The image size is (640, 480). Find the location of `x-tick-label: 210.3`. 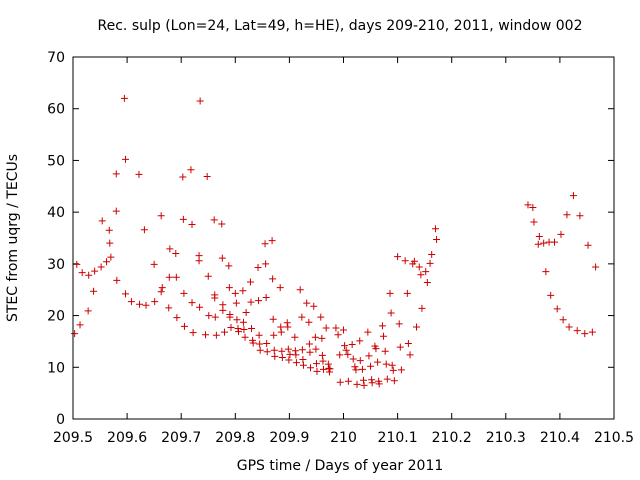

x-tick-label: 210.3 is located at coordinates (506, 438).